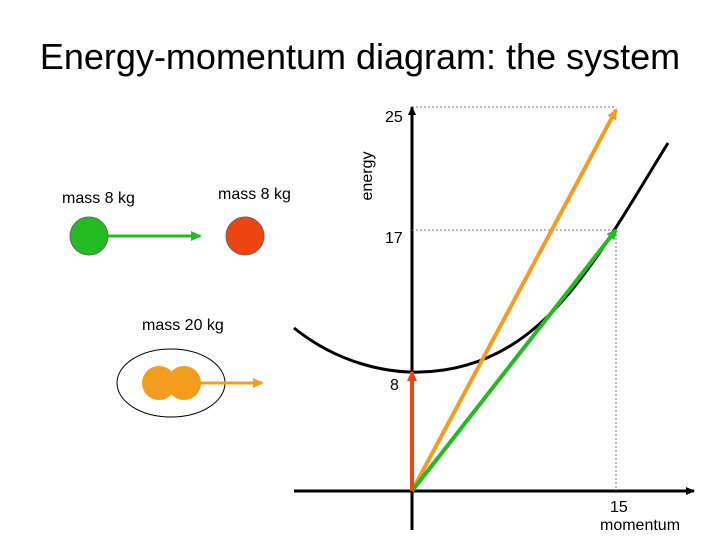 This screenshot has height=540, width=720. I want to click on energy-tick-17: 17, so click(394, 238).